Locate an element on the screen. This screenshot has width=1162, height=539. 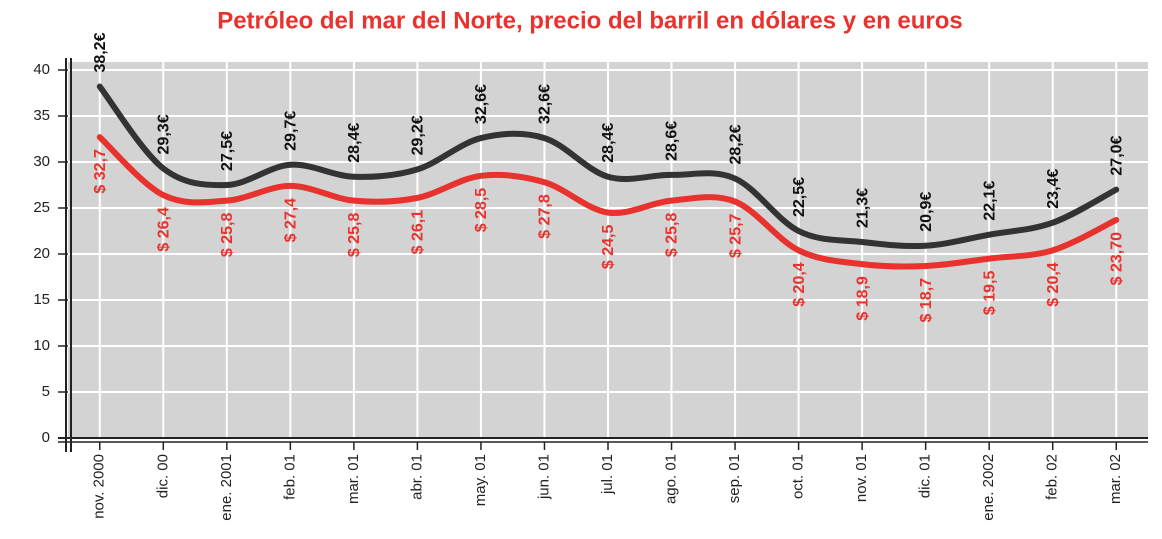
data-label: 22,5€ is located at coordinates (799, 197).